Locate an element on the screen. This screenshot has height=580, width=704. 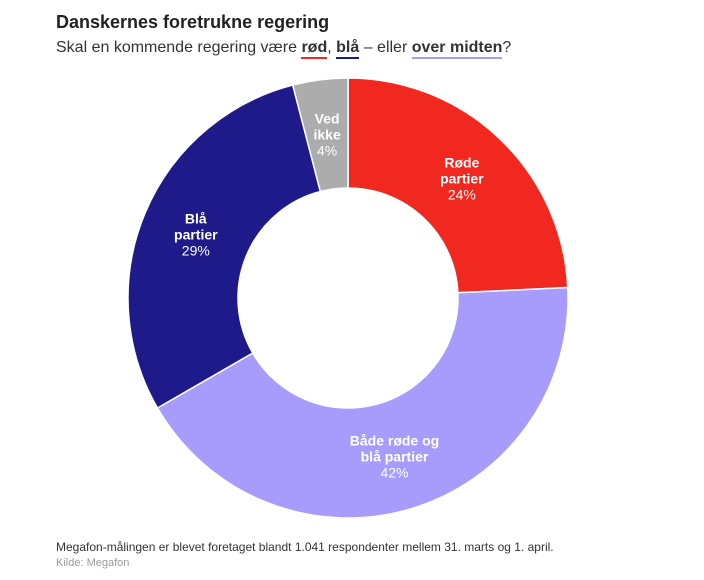
subtitle-prefix: Skal en kommende regering være is located at coordinates (179, 47).